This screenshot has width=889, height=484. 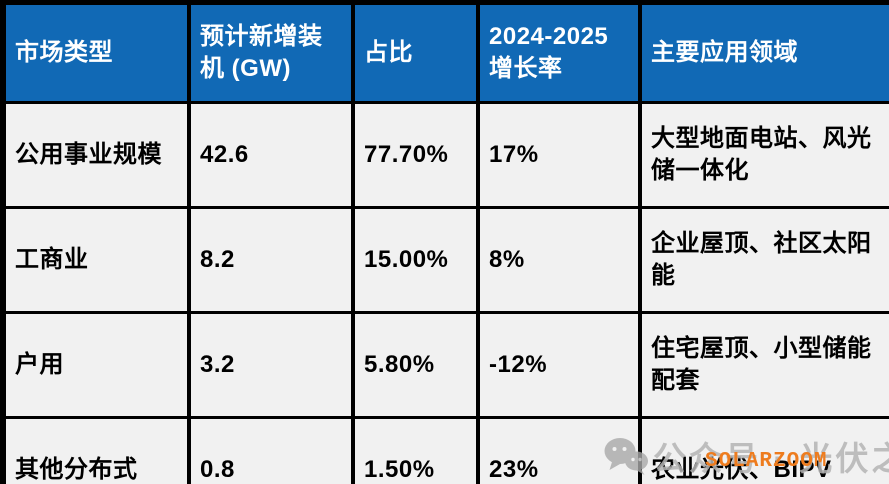 I want to click on table-cell: 工商业, so click(x=96, y=260).